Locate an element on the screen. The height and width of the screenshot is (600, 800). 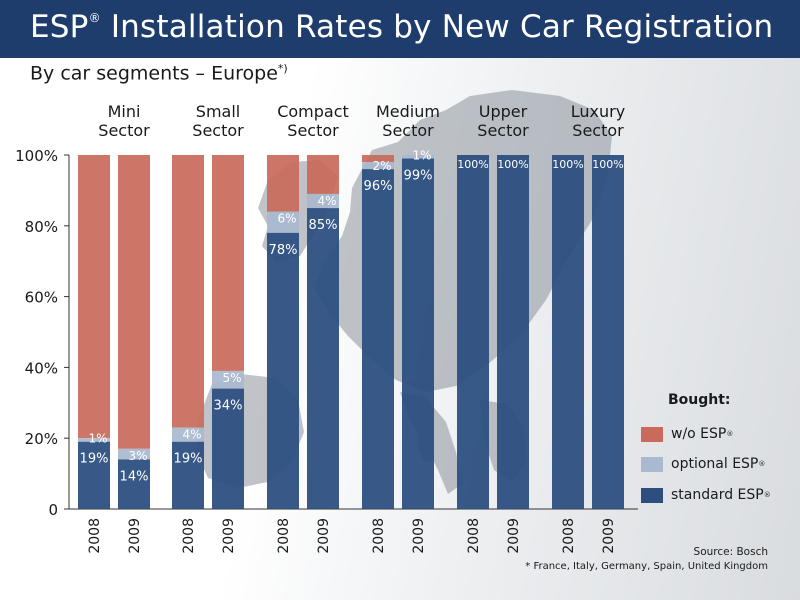
group-label: Compact is located at coordinates (313, 111).